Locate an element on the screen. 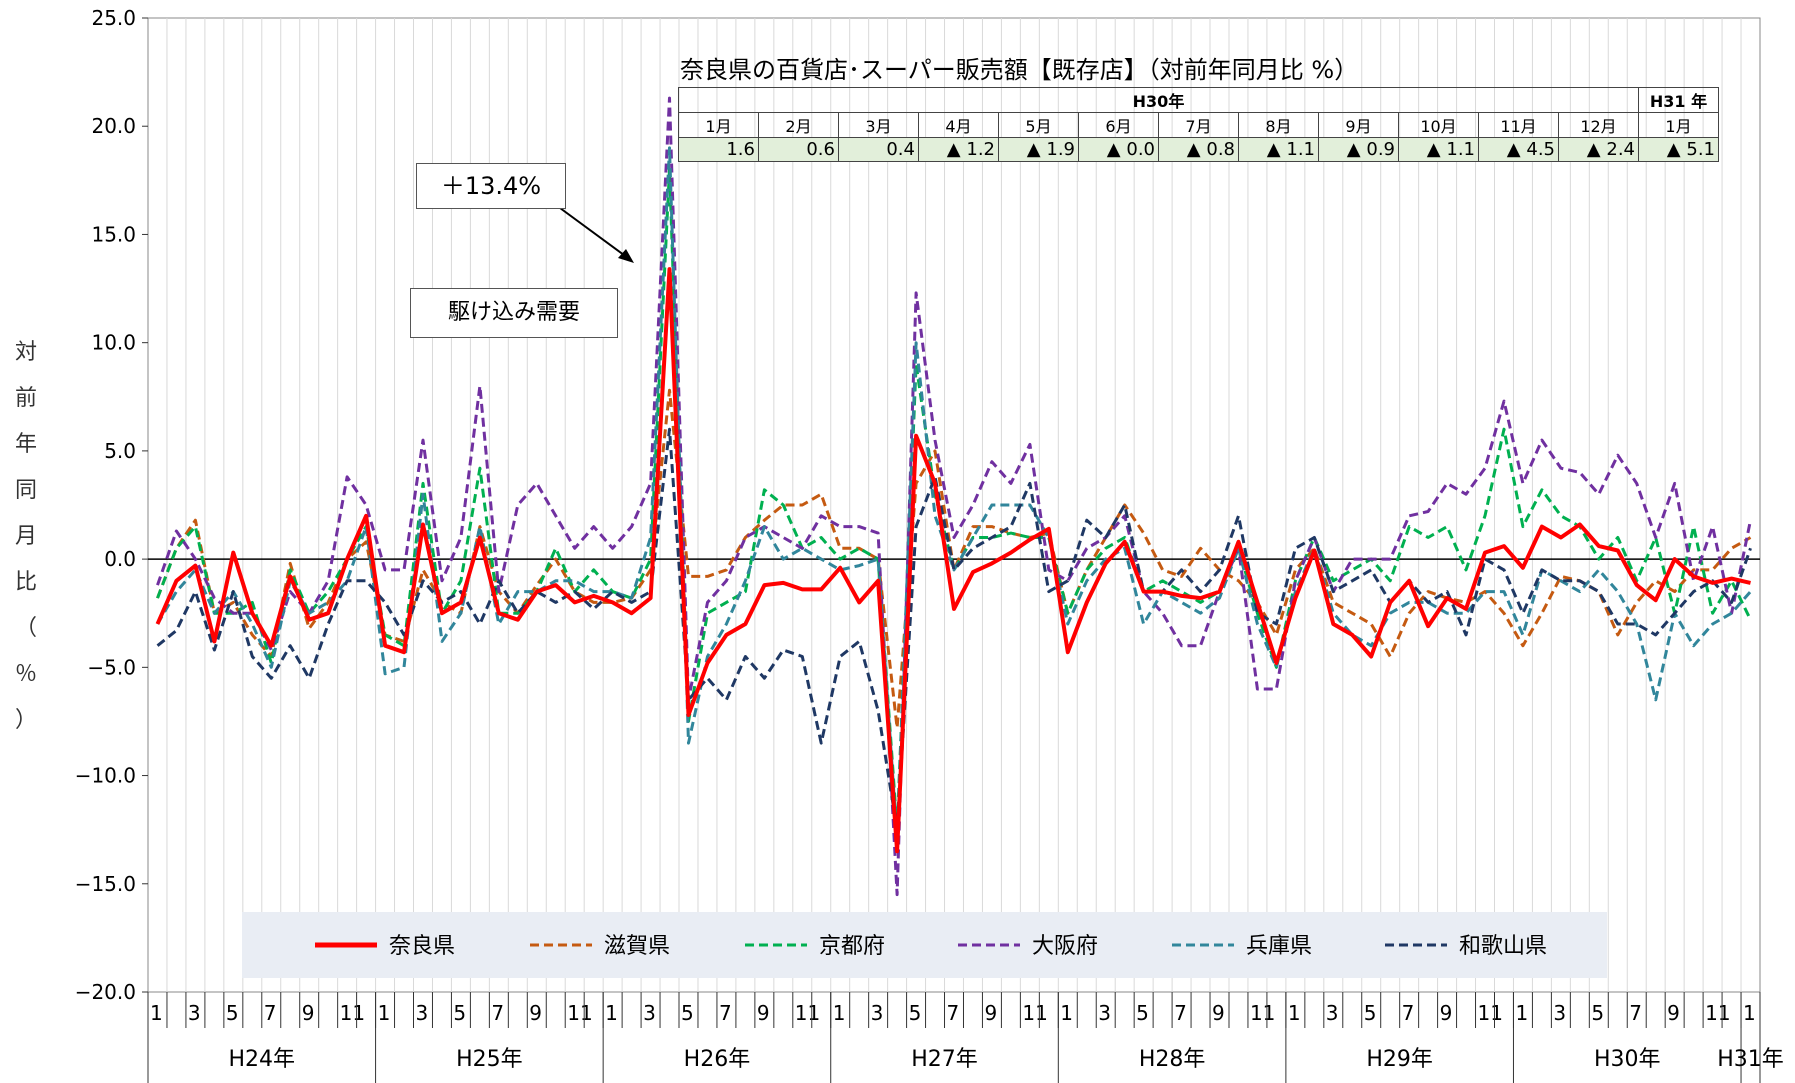 The width and height of the screenshot is (1795, 1083). summary-value-cell: ▲ 0.0 is located at coordinates (1118, 149).